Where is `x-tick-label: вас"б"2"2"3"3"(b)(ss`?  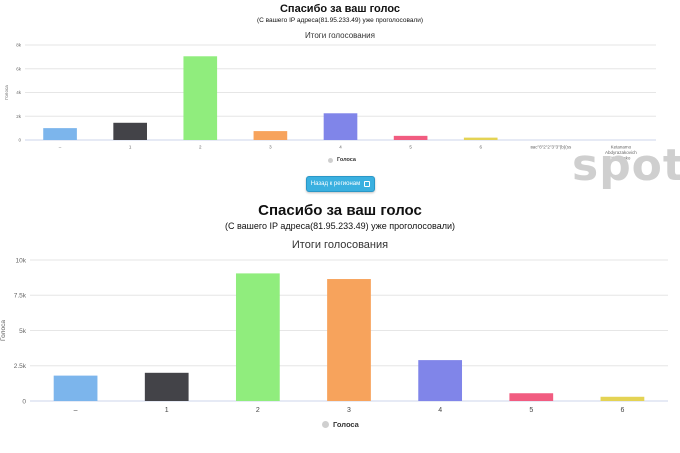
x-tick-label: вас"б"2"2"3"3"(b)(ss is located at coordinates (551, 147).